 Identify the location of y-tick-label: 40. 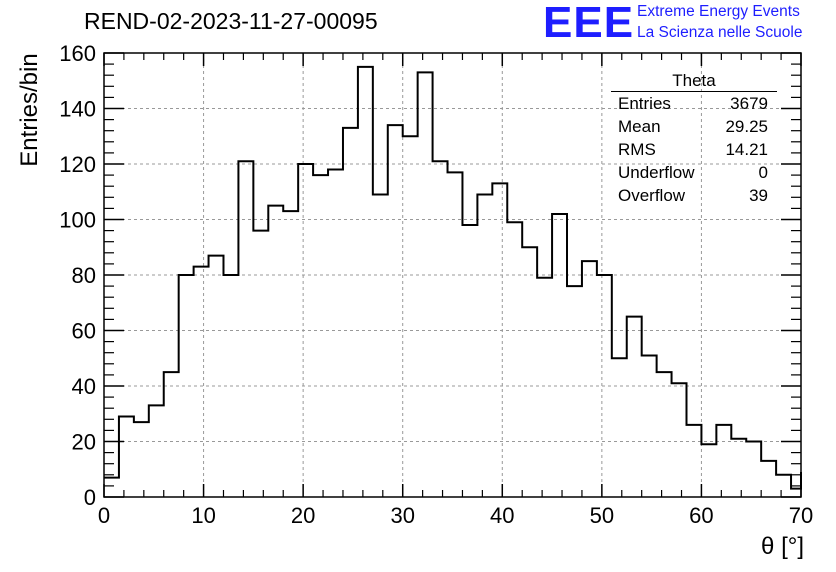
(84, 386).